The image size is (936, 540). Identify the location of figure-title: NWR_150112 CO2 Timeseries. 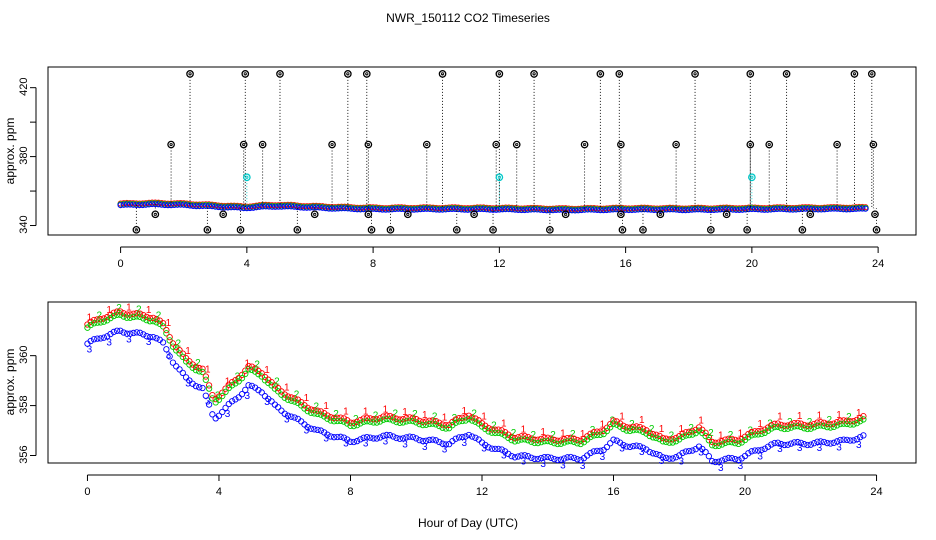
(468, 18).